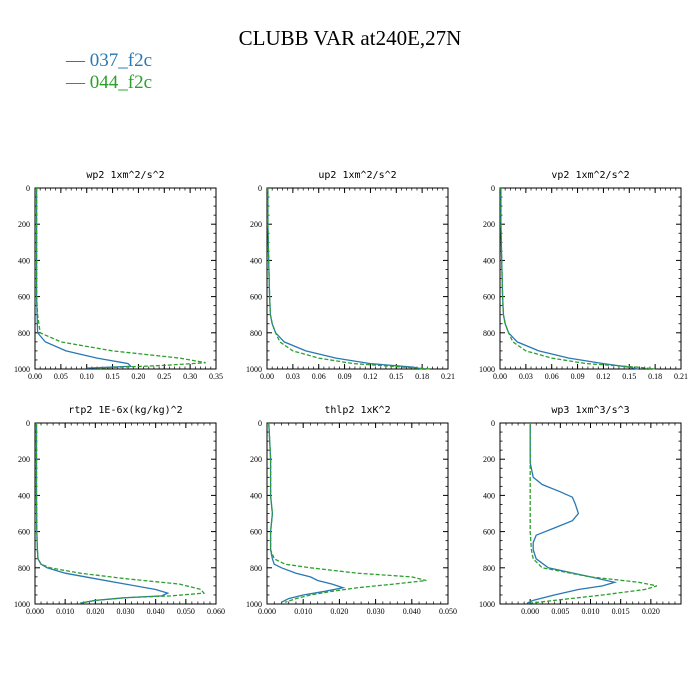 Image resolution: width=700 pixels, height=700 pixels. Describe the element at coordinates (303, 611) in the screenshot. I see `xtick-label-4-1: 0.010` at that location.